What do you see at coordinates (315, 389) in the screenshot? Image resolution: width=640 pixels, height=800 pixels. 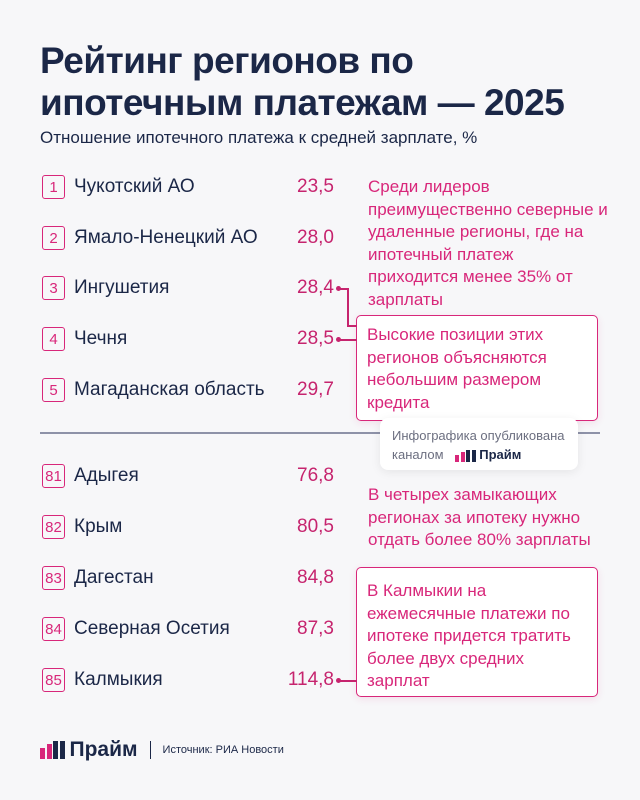 I see `region-value: 29,7` at bounding box center [315, 389].